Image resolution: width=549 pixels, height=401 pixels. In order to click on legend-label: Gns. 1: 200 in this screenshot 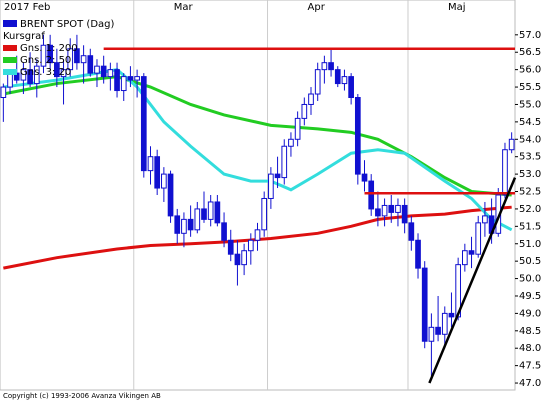, I will do `click(49, 48)`.